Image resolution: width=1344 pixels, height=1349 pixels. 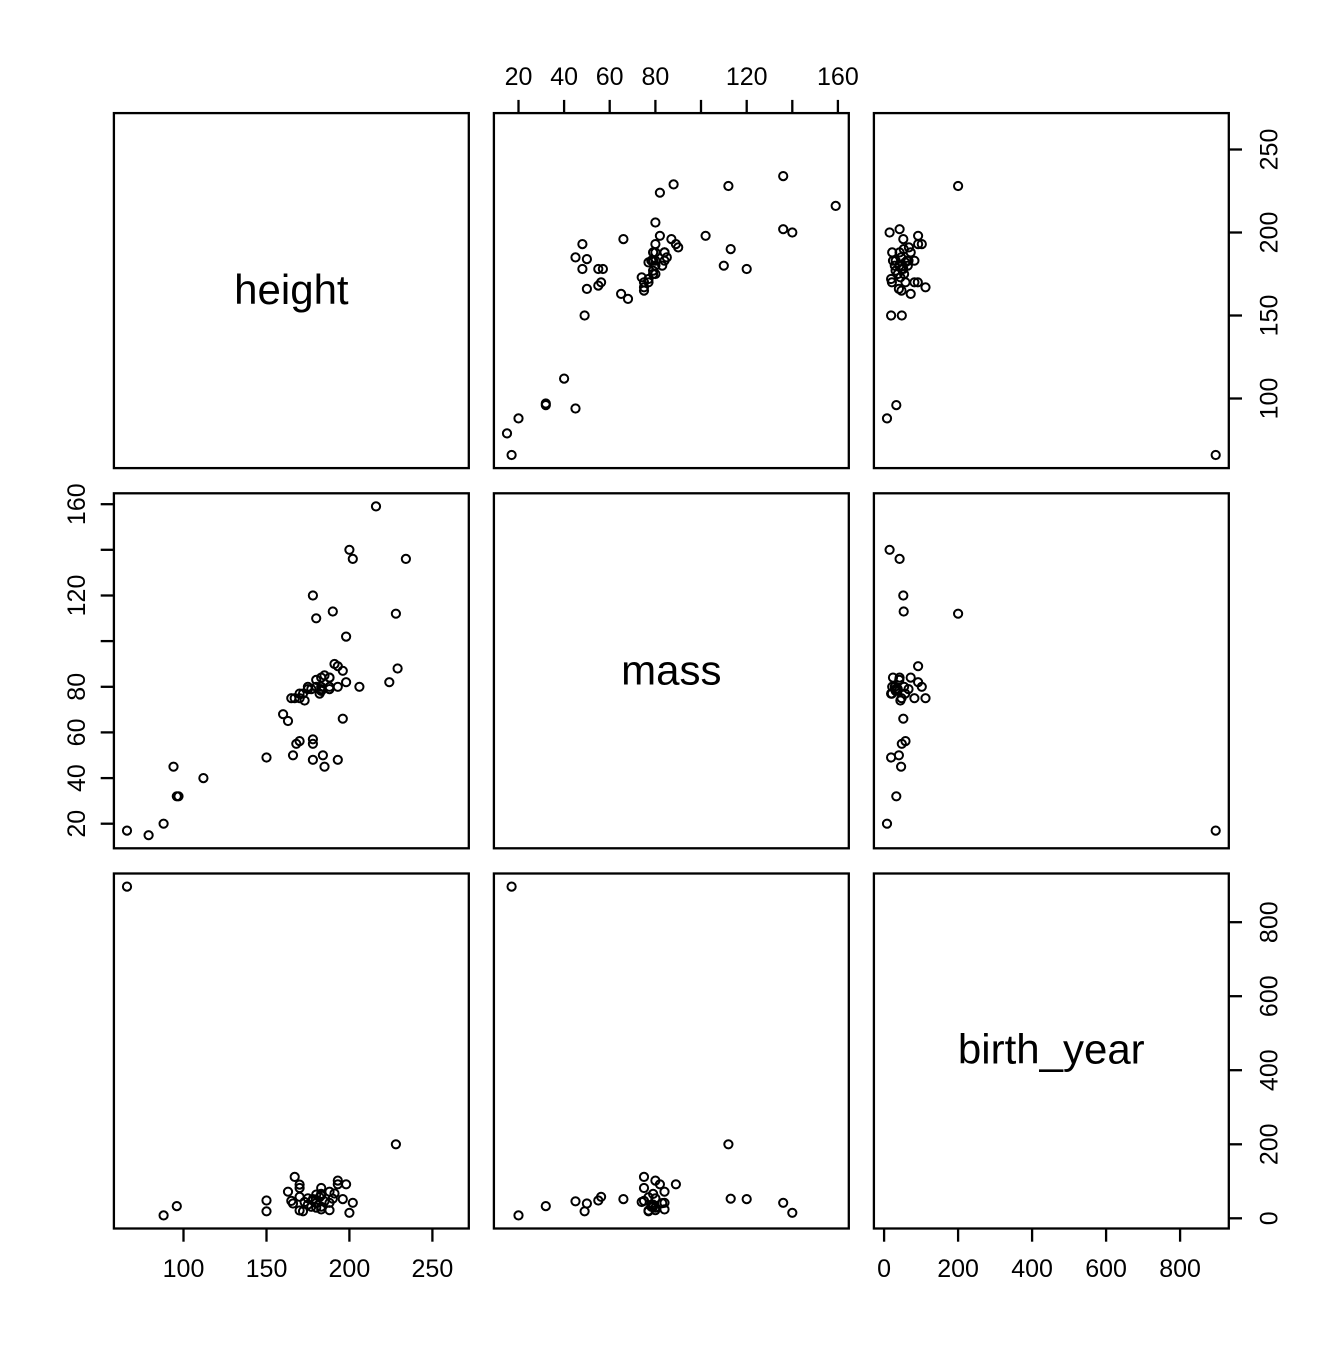 I want to click on svg-text: birth_year, so click(x=1051, y=1048).